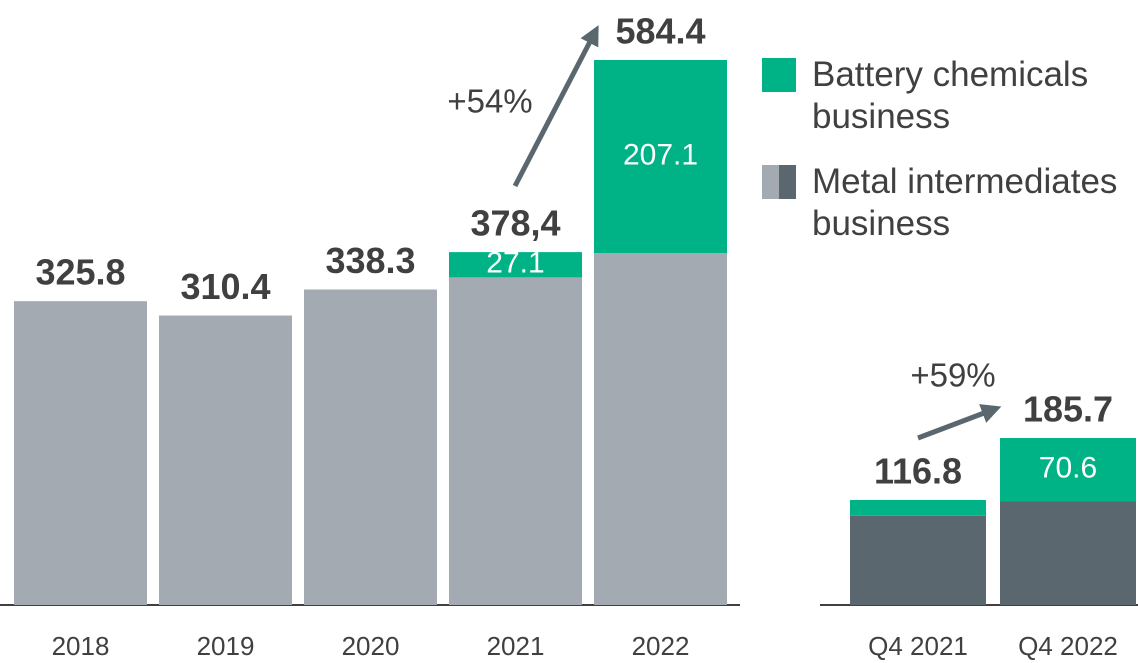 The image size is (1138, 663). Describe the element at coordinates (81, 646) in the screenshot. I see `x-tick-label: 2018` at that location.